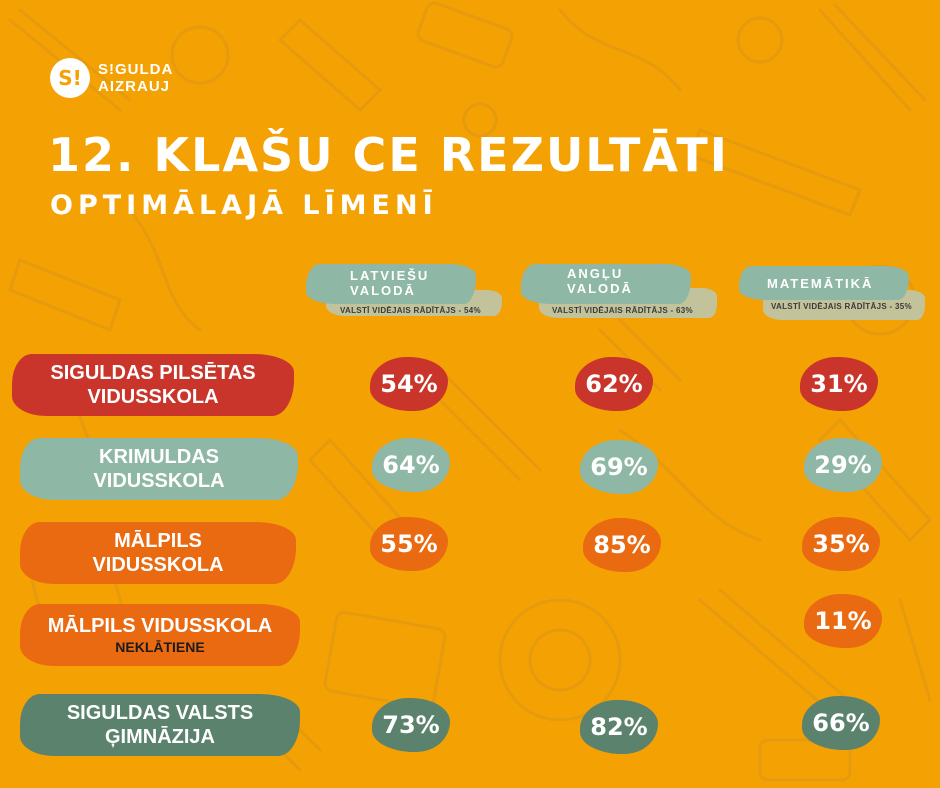 The width and height of the screenshot is (940, 788). Describe the element at coordinates (411, 725) in the screenshot. I see `value-siguldas-gimnazija-latvian: 73%` at that location.